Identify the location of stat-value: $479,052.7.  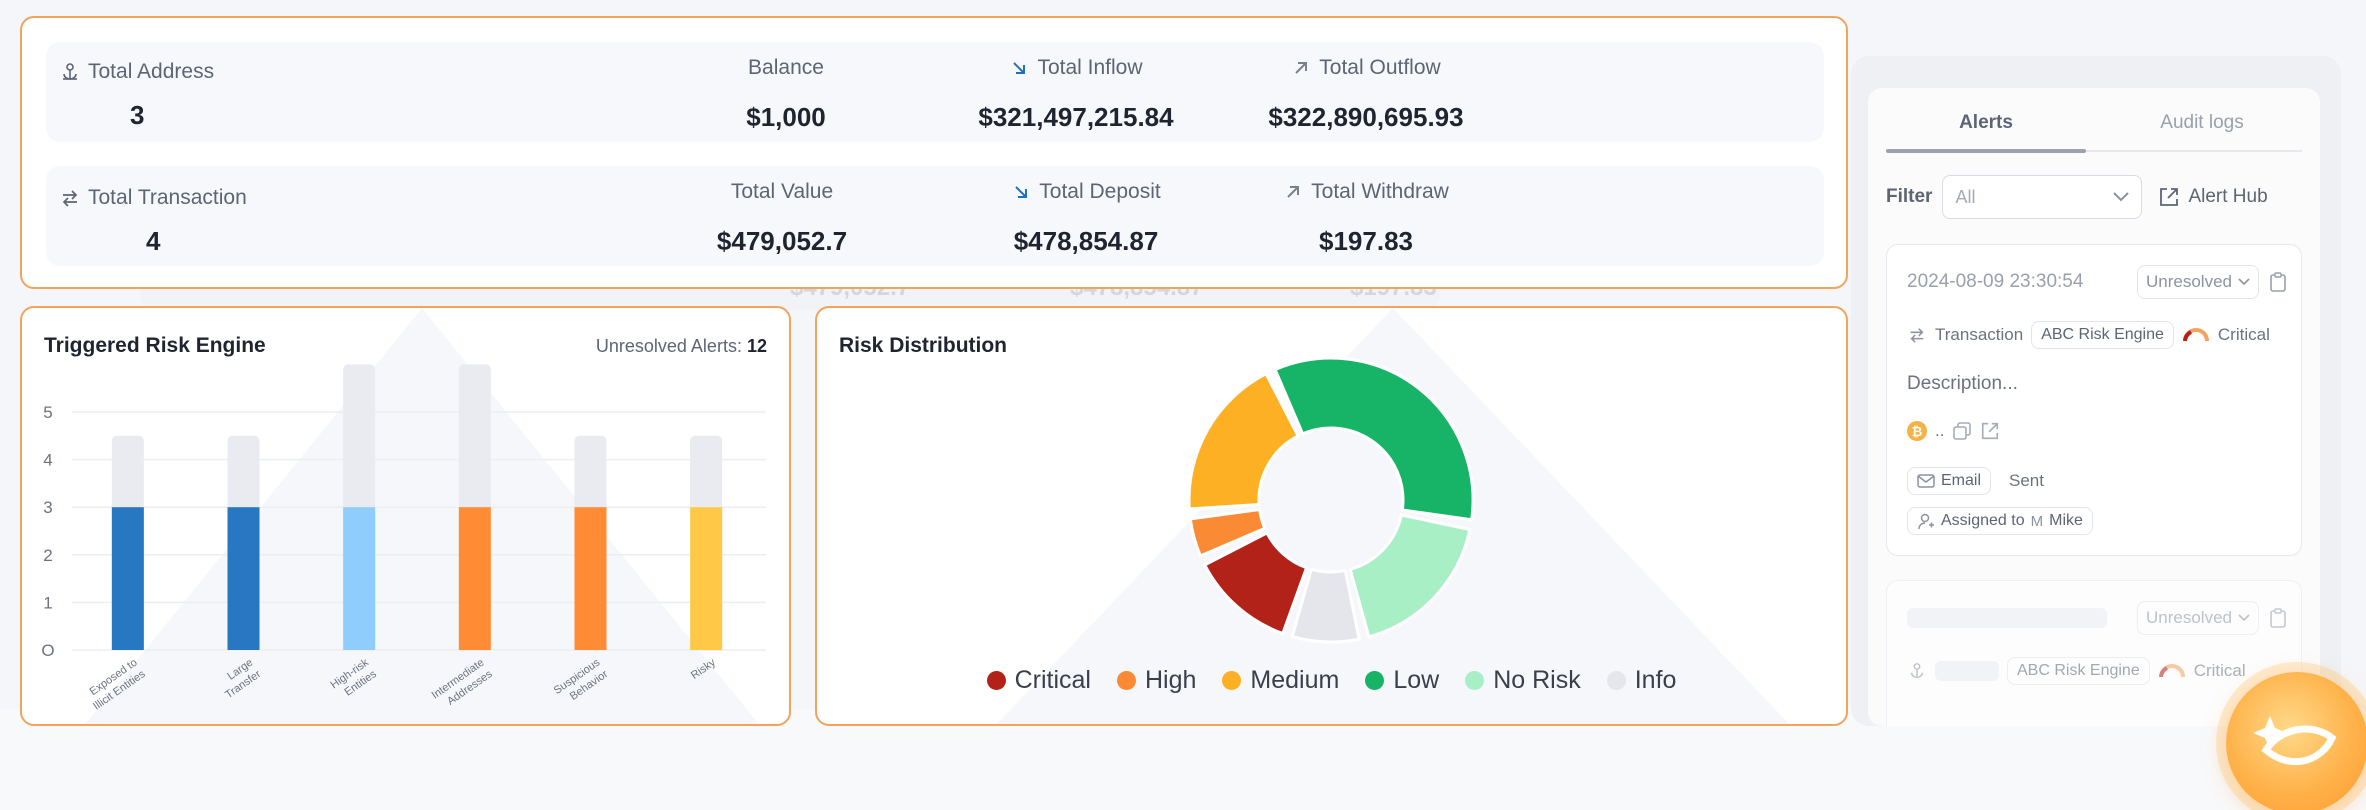
(782, 241).